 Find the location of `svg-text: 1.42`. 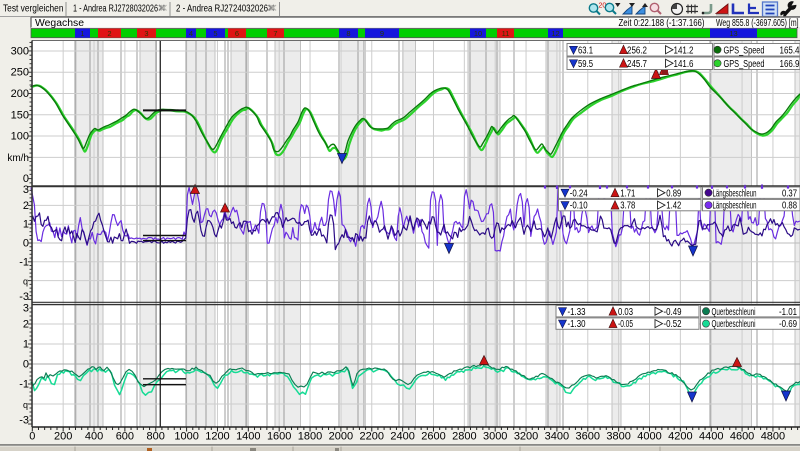

svg-text: 1.42 is located at coordinates (673, 206).